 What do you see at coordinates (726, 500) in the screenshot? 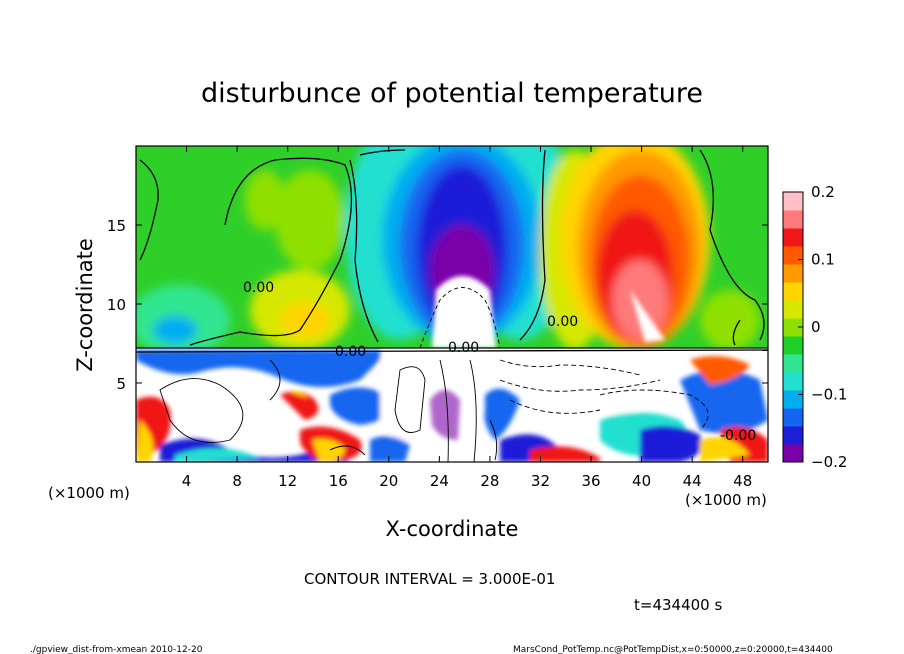
I see `x-unit-right: (×1000 m)` at bounding box center [726, 500].